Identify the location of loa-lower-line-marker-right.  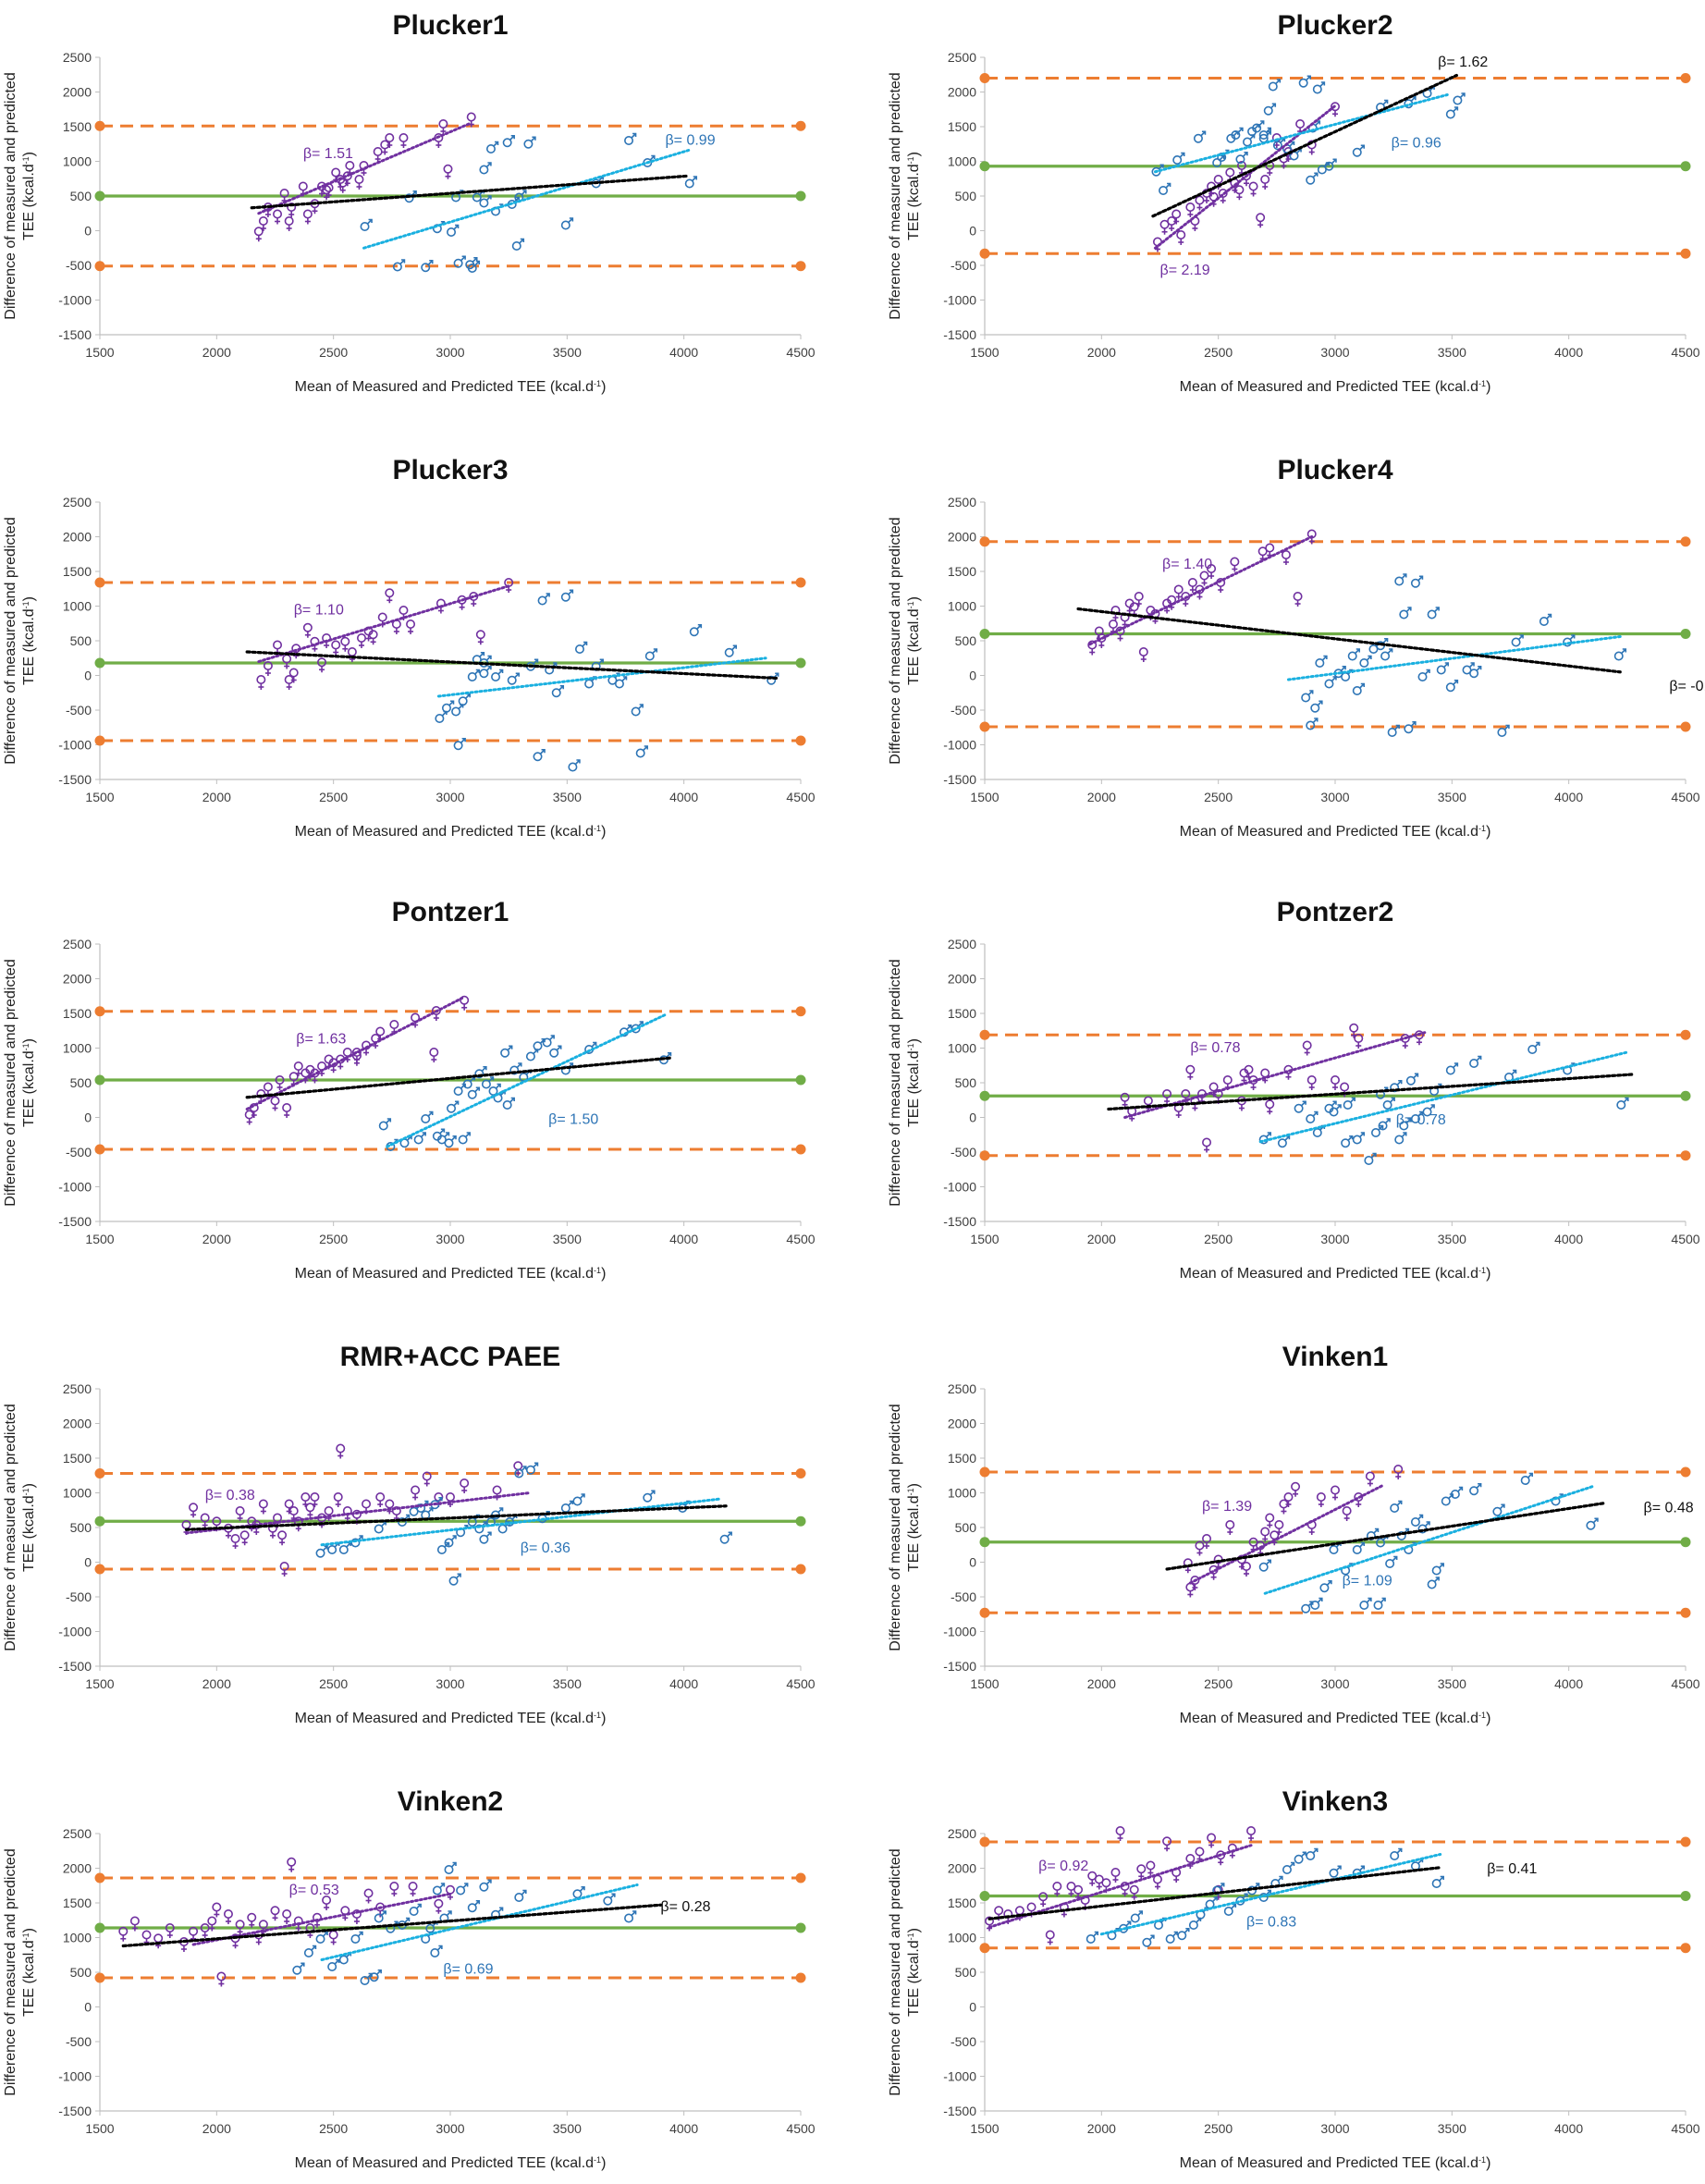
(1685, 726).